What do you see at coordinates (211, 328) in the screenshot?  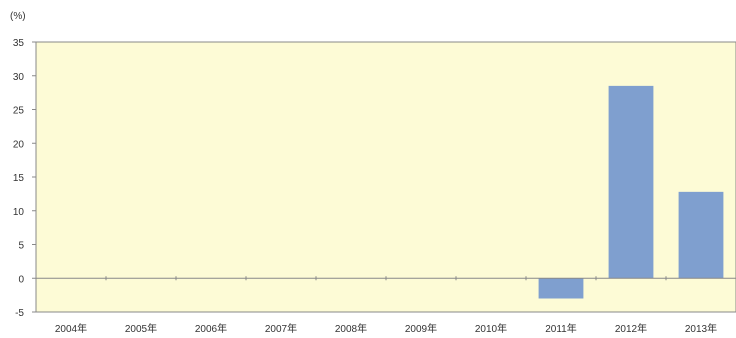 I see `x-tick-label: 2006年` at bounding box center [211, 328].